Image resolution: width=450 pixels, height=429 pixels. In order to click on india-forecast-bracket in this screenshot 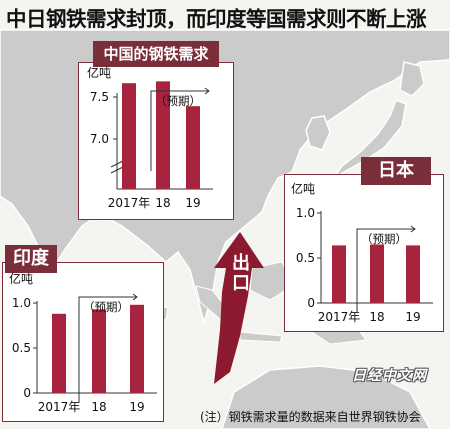, I will do `click(107, 349)`.